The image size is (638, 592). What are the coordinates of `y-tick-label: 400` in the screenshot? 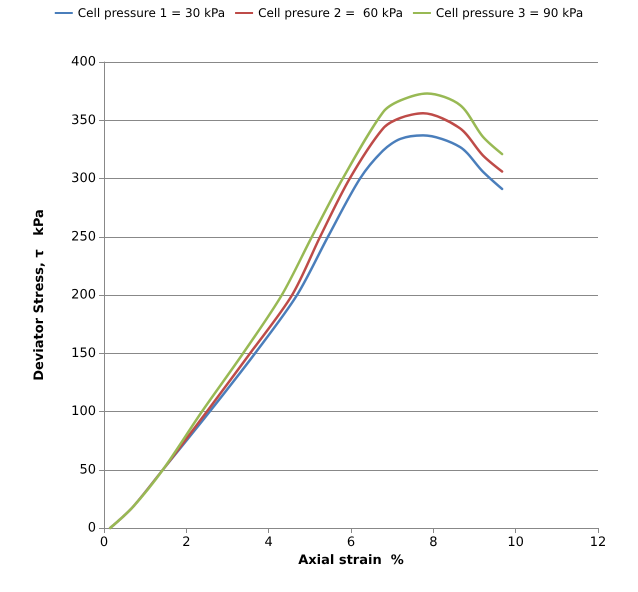 It's located at (83, 62).